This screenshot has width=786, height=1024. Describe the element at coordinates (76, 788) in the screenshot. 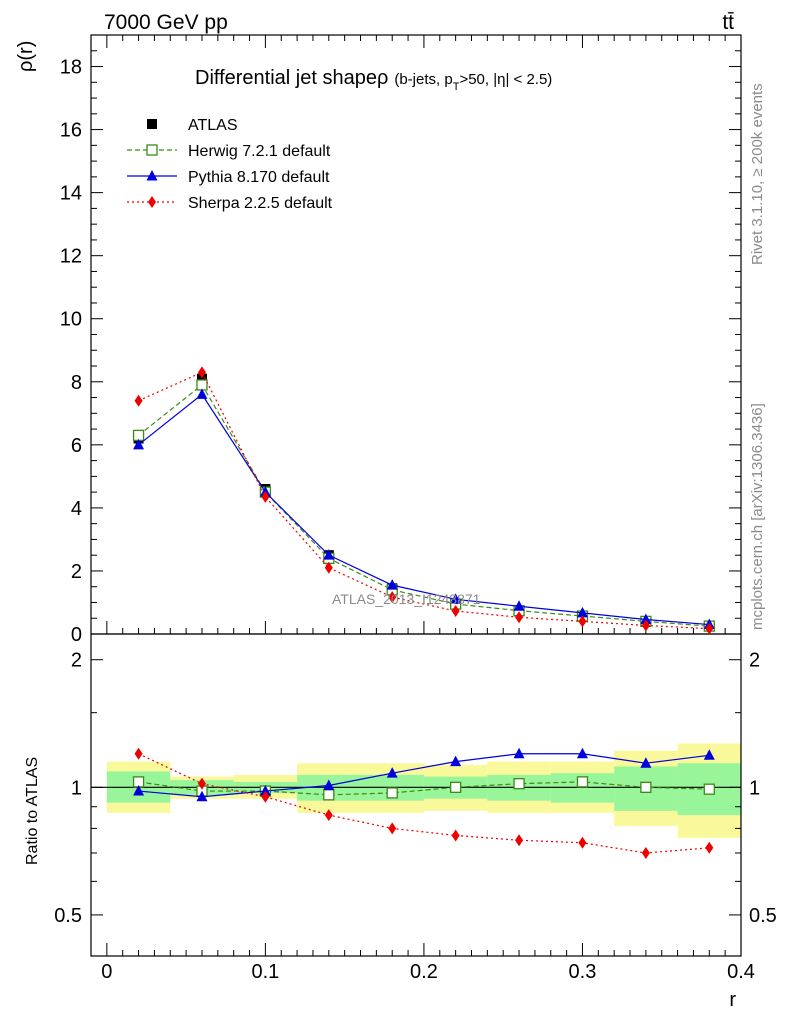

I see `ratio-y-tick-label: 1` at that location.